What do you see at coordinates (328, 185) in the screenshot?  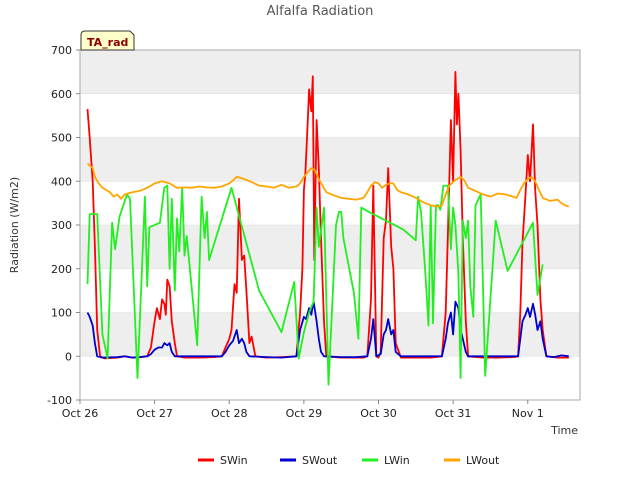 I see `series-line-lwout` at bounding box center [328, 185].